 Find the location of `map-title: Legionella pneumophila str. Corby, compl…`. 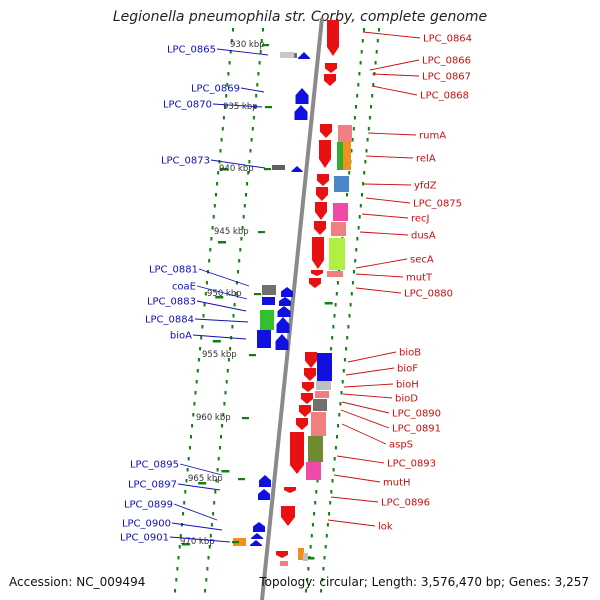

map-title: Legionella pneumophila str. Corby, compl… is located at coordinates (300, 17).